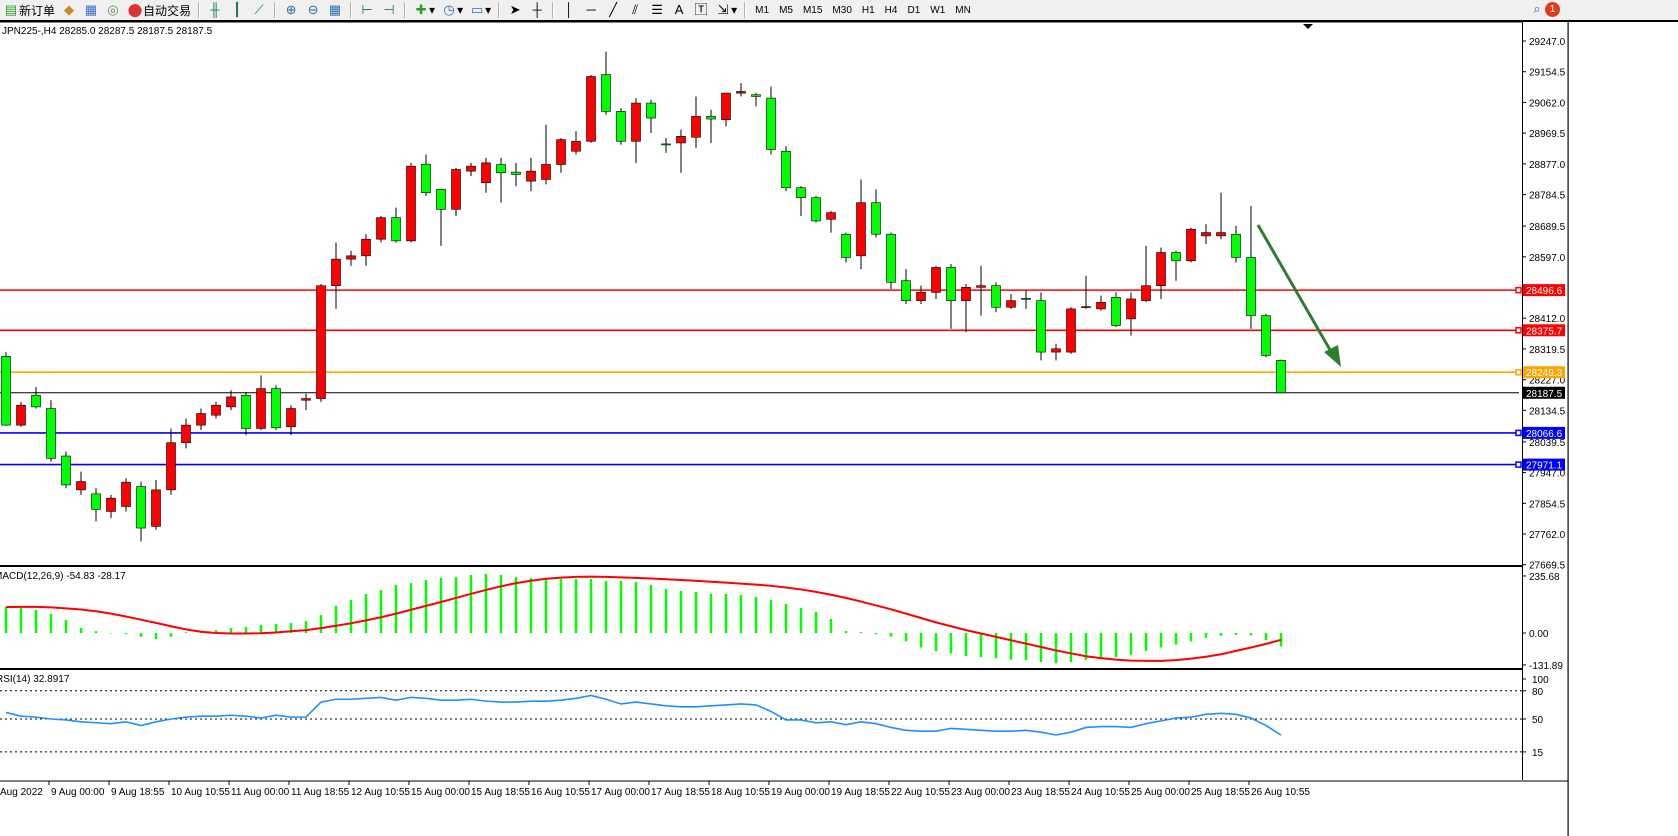 The width and height of the screenshot is (1678, 836). What do you see at coordinates (657, 10) in the screenshot?
I see `fibonacci-button: ☰` at bounding box center [657, 10].